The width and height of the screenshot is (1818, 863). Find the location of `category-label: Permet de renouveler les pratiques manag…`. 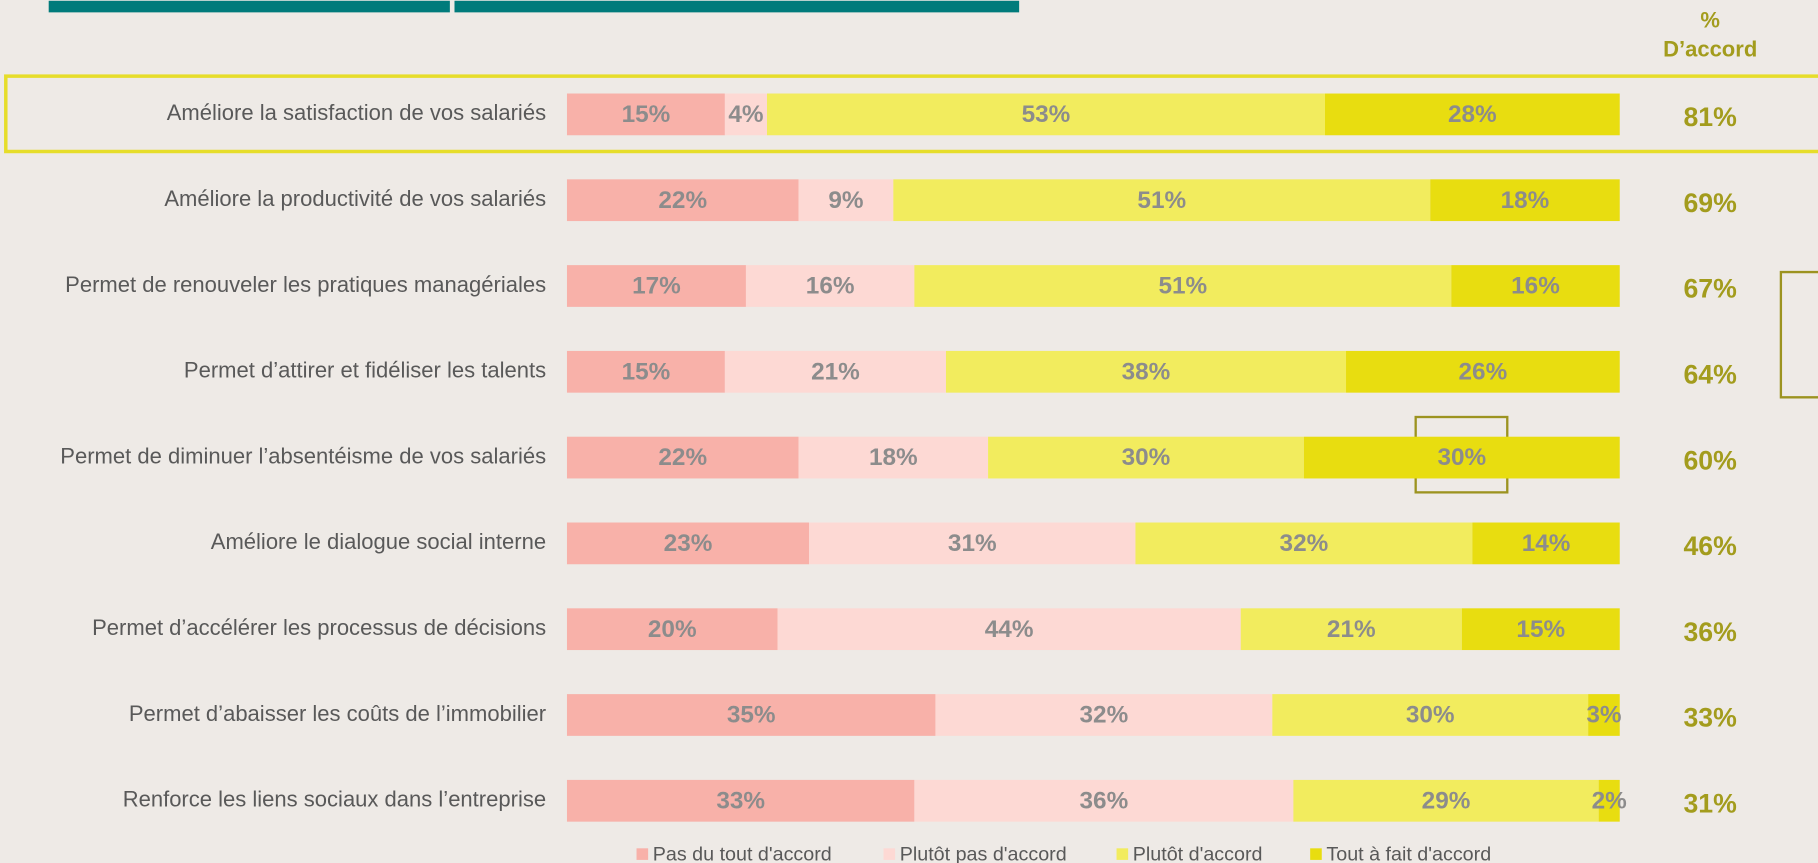

category-label: Permet de renouveler les pratiques manag… is located at coordinates (305, 284).